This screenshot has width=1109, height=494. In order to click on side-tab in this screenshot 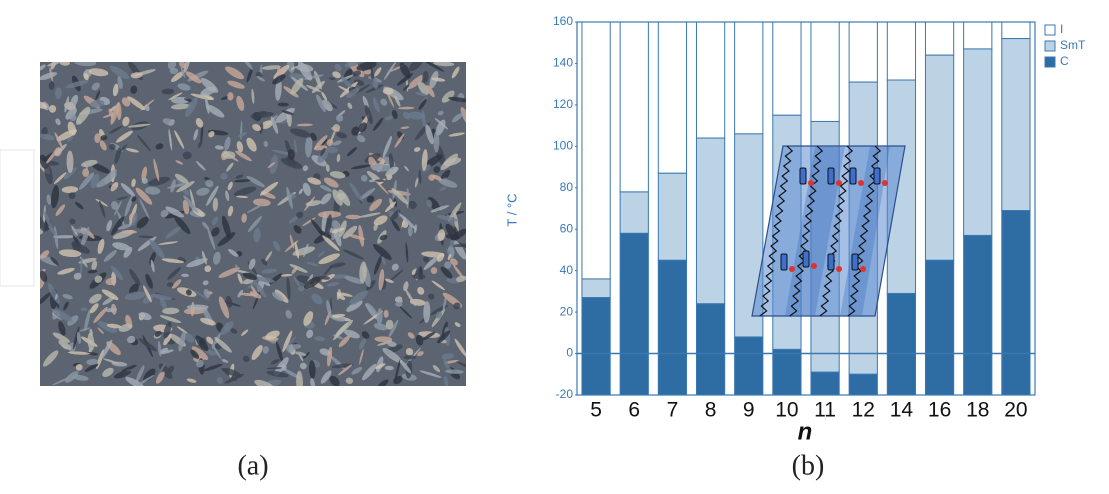, I will do `click(17, 218)`.